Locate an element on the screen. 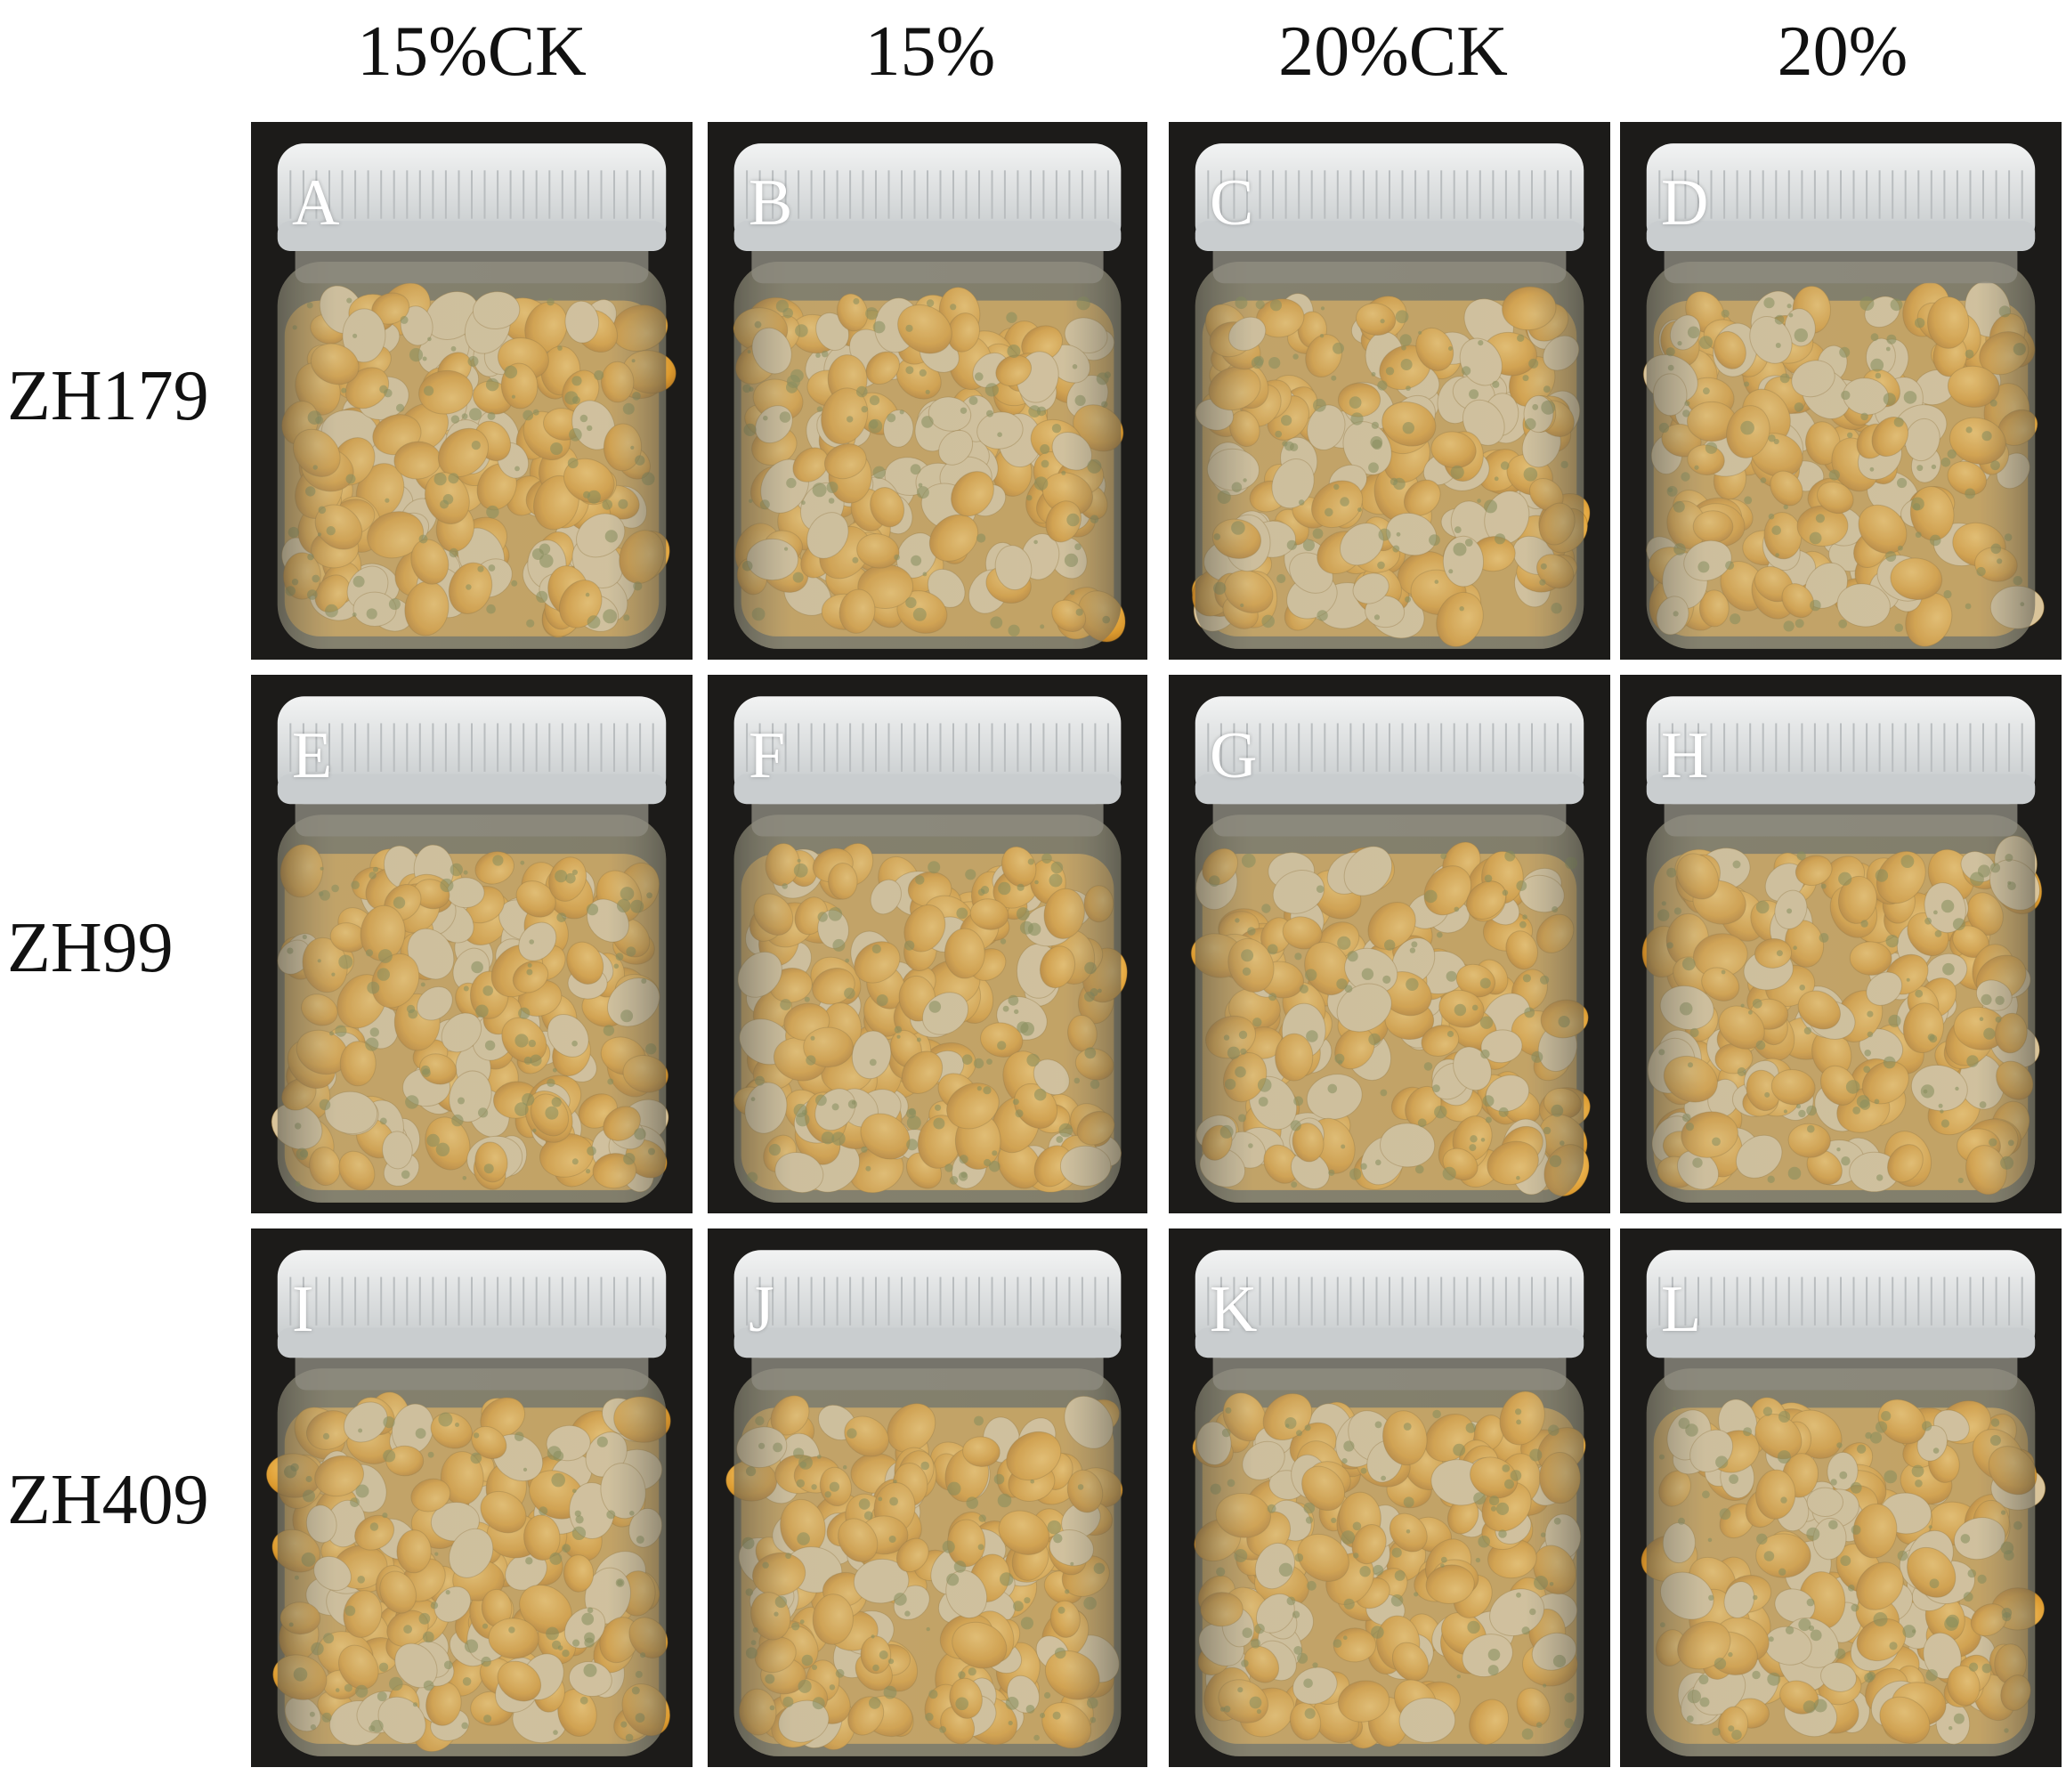 This screenshot has height=1792, width=2066. panel-letter-b: B is located at coordinates (771, 202).